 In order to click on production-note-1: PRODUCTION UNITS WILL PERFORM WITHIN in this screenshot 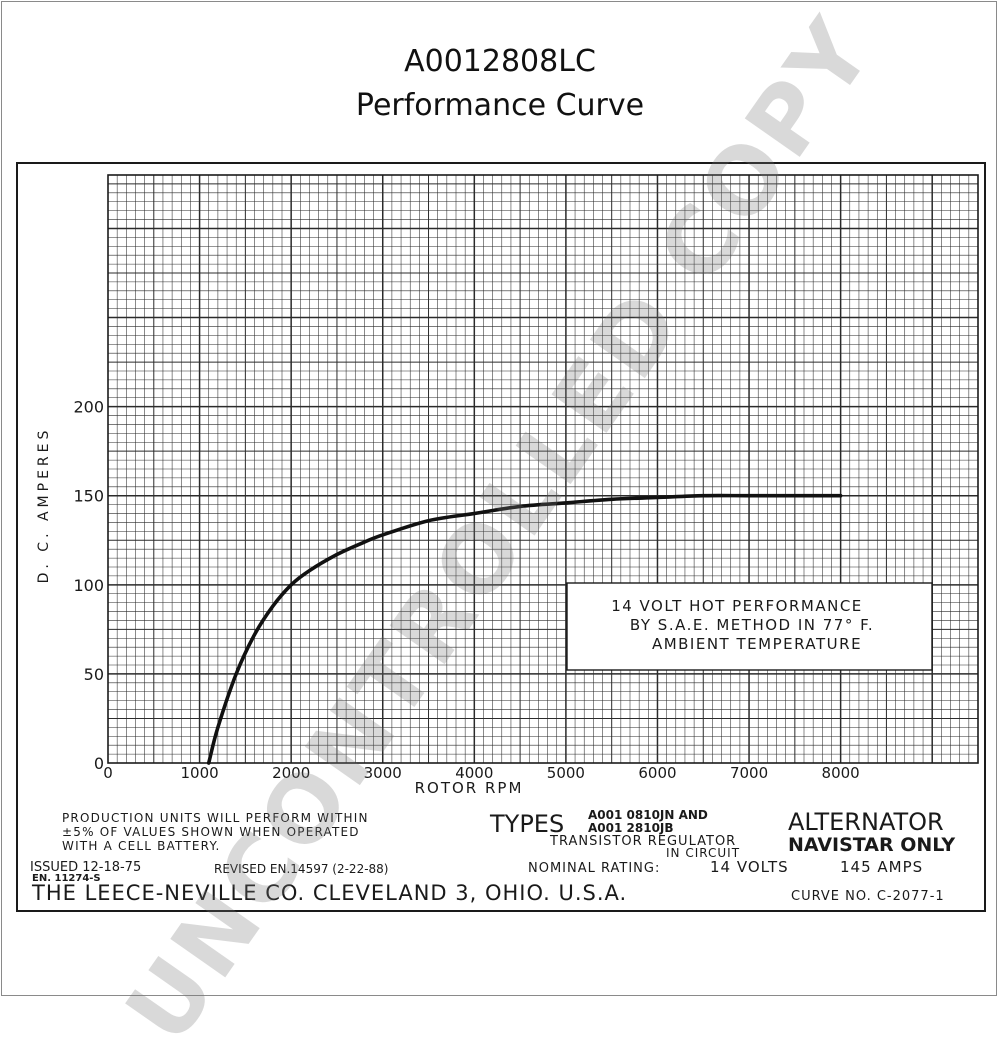, I will do `click(215, 818)`.